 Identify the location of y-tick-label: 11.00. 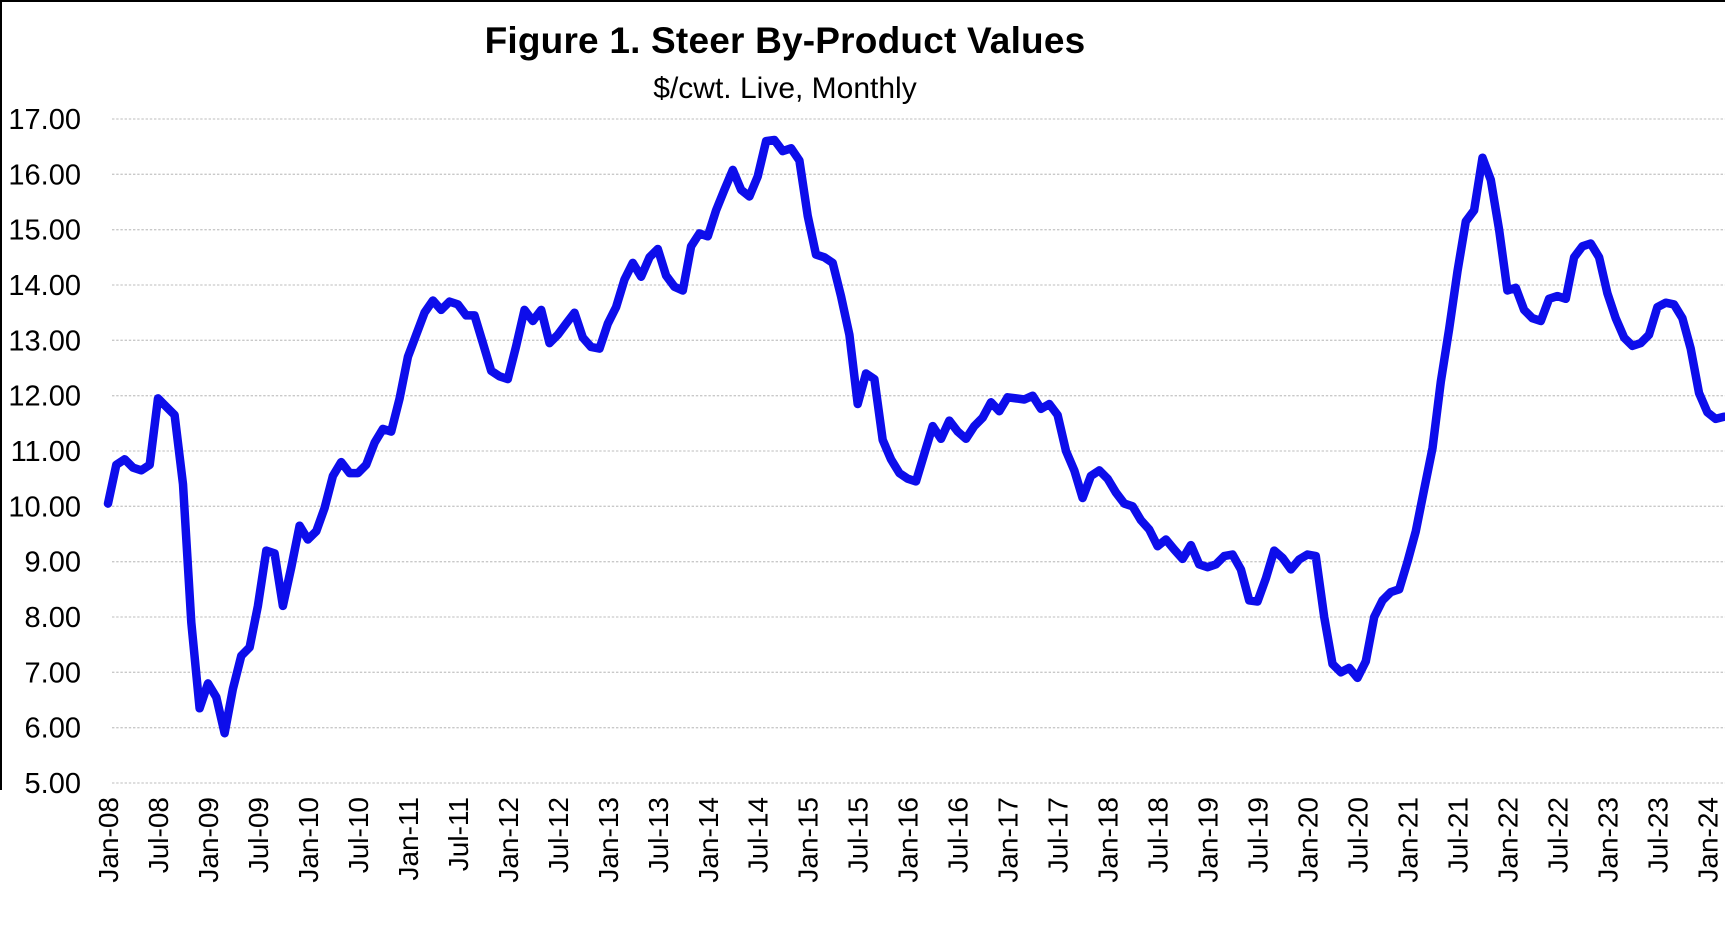
(46, 452).